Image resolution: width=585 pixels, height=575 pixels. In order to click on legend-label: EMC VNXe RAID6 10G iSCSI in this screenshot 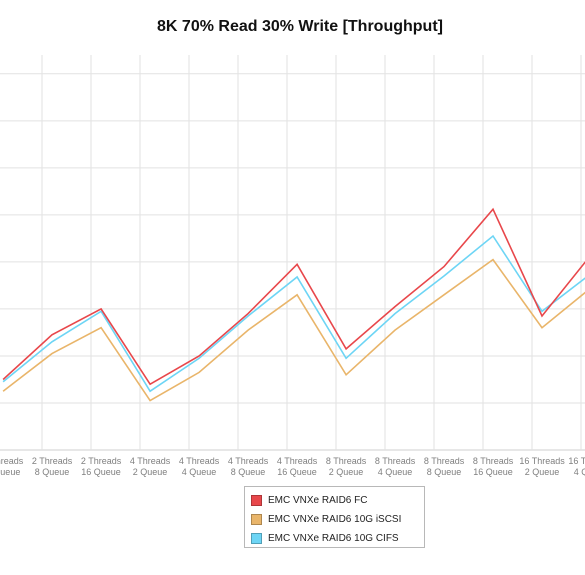, I will do `click(335, 519)`.